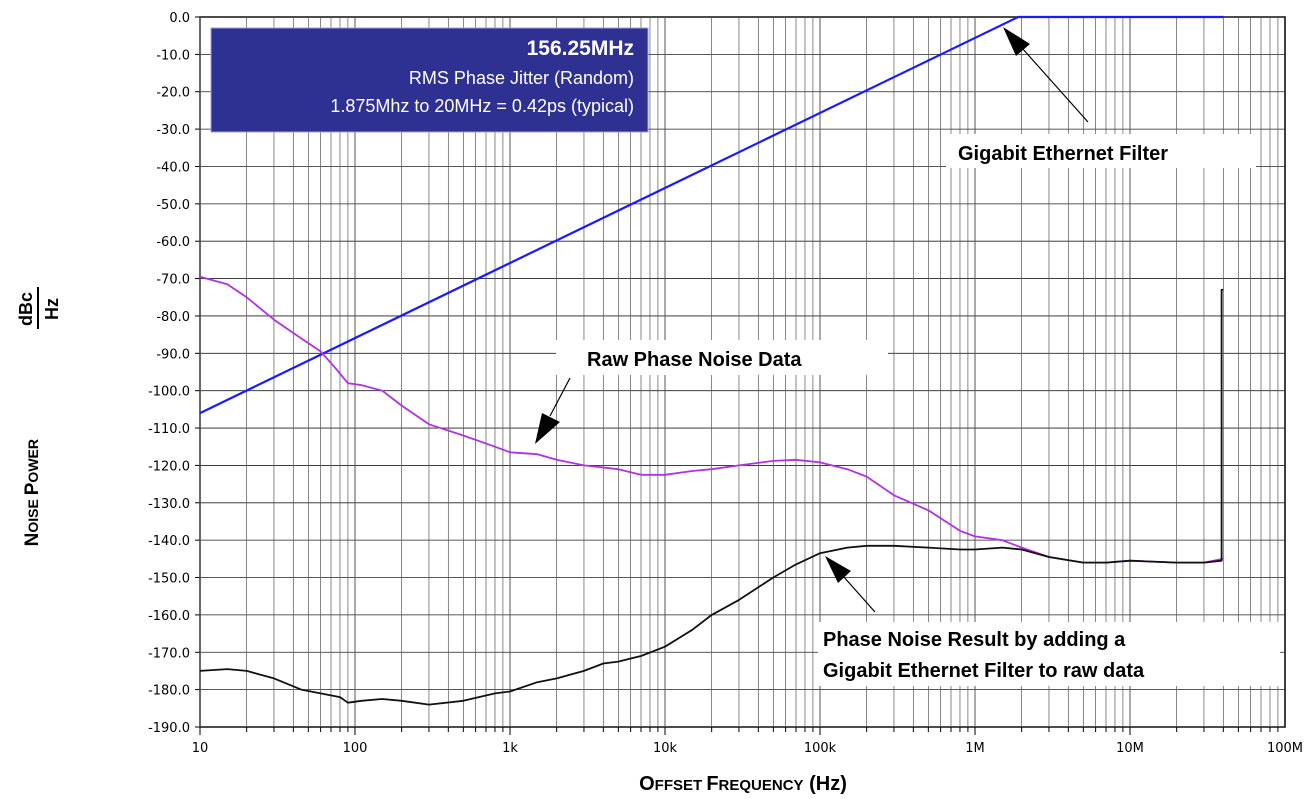 The image size is (1314, 799). What do you see at coordinates (173, 205) in the screenshot?
I see `y-tick-label: -50.0` at bounding box center [173, 205].